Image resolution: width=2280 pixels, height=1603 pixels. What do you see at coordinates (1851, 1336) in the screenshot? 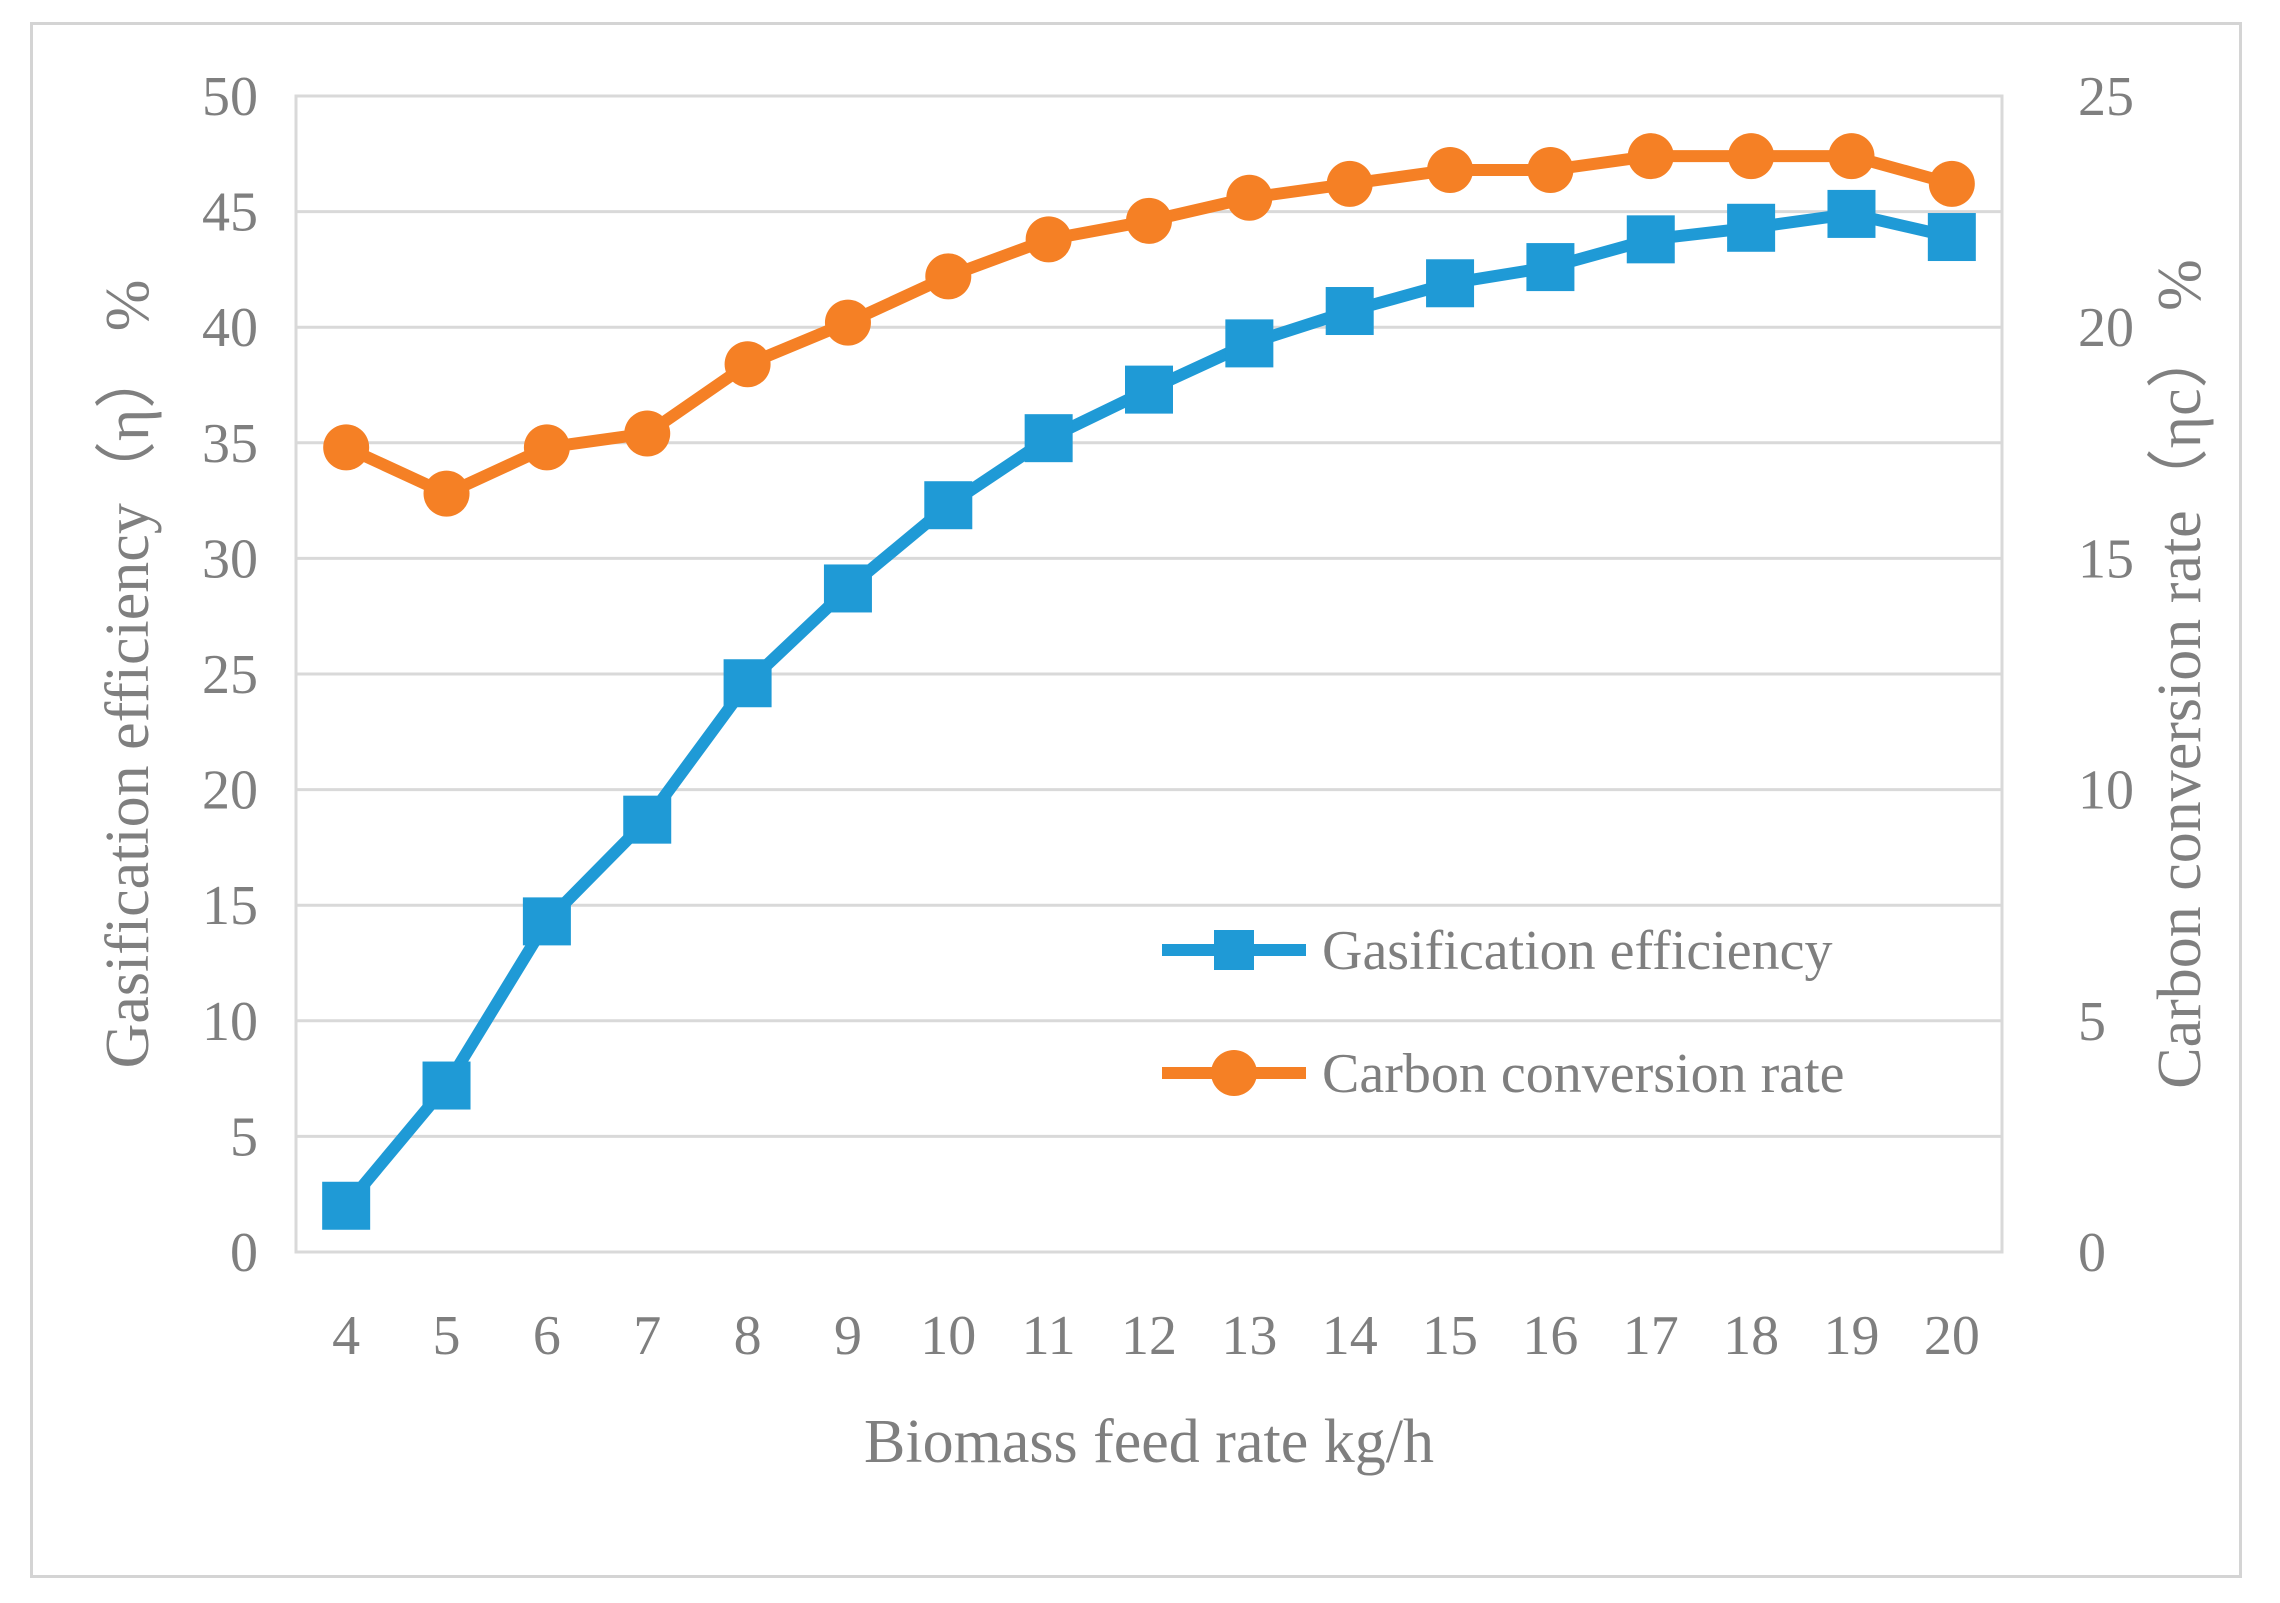
I see `x-tick-label: 19` at bounding box center [1851, 1336].